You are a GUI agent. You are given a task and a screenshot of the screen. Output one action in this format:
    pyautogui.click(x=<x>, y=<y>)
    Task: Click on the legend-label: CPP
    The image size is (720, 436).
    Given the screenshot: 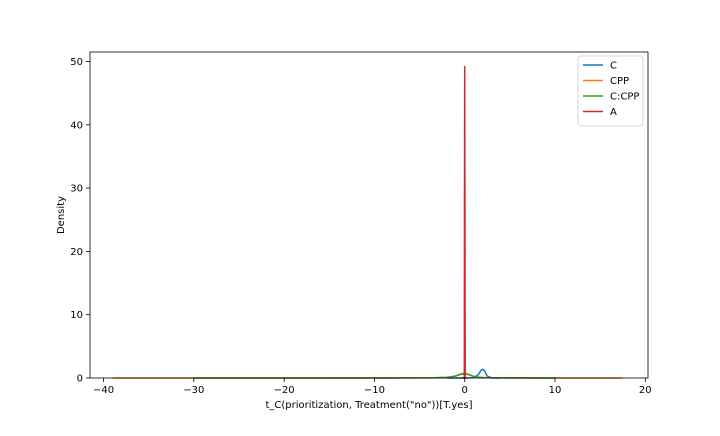 What is the action you would take?
    pyautogui.click(x=619, y=81)
    